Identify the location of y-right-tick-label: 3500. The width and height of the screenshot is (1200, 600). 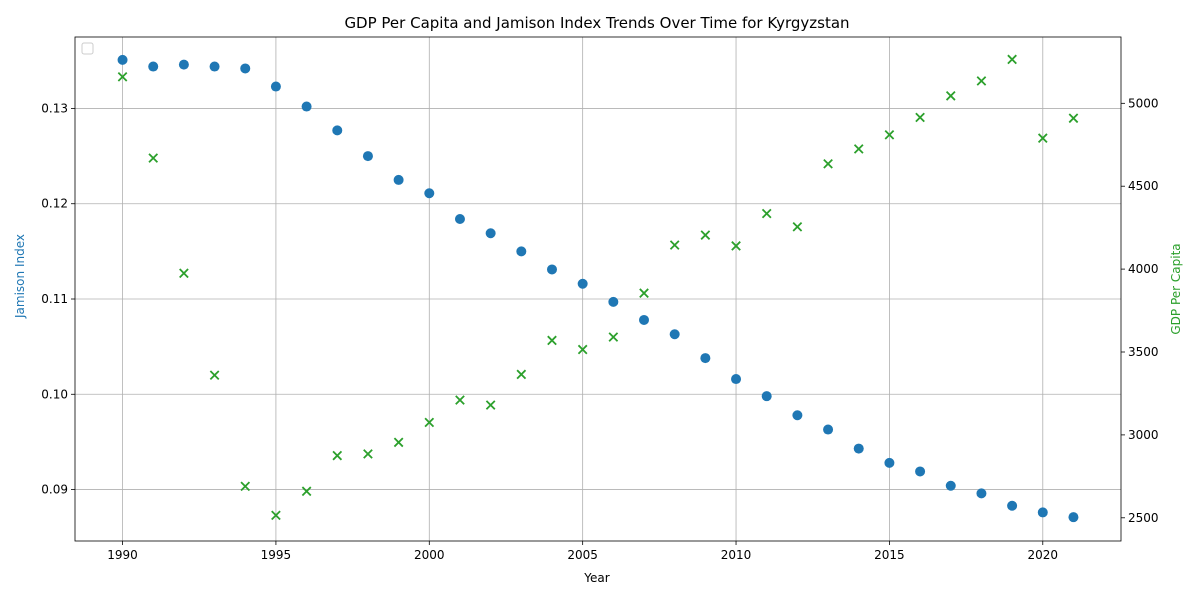
(1143, 352).